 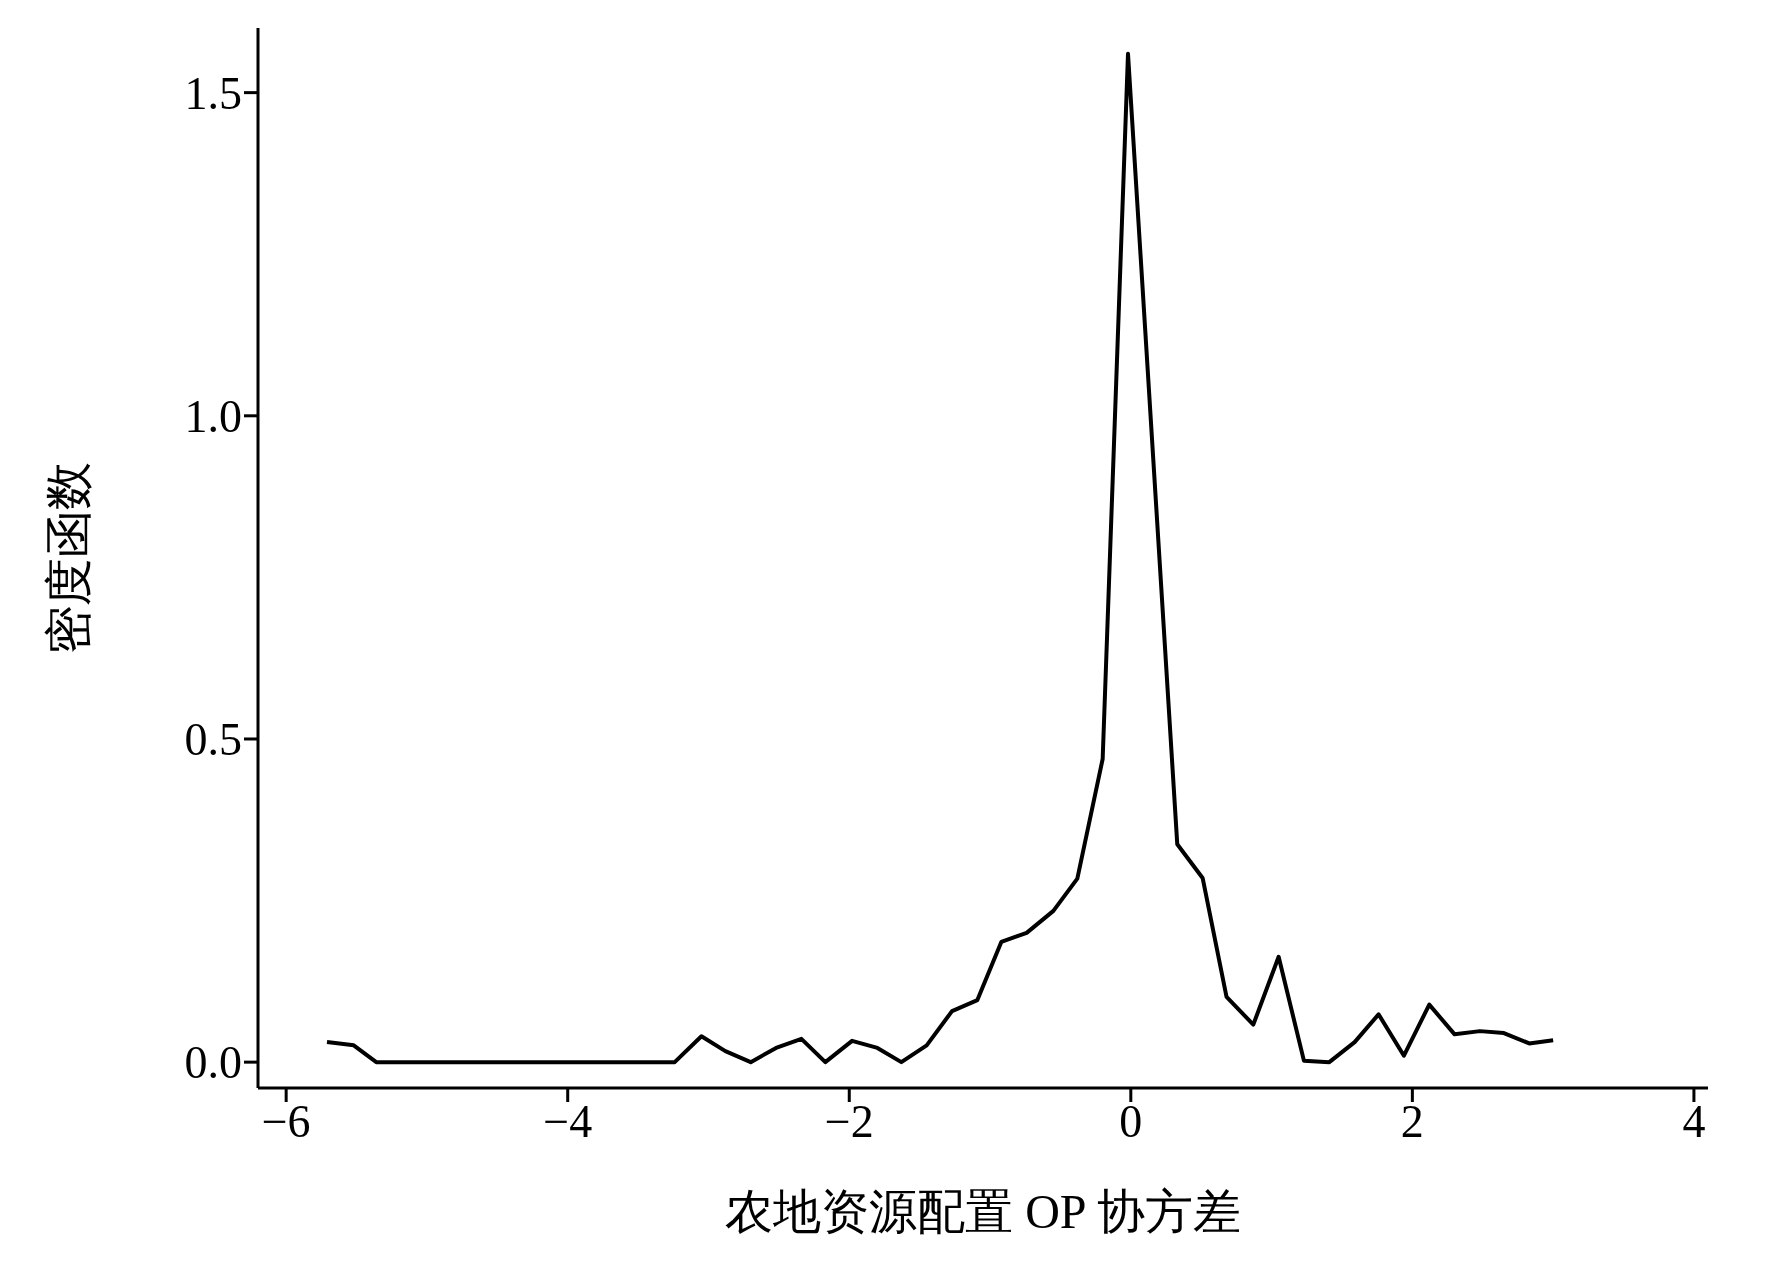 I want to click on y-tick-label: 0.5, so click(x=213, y=740).